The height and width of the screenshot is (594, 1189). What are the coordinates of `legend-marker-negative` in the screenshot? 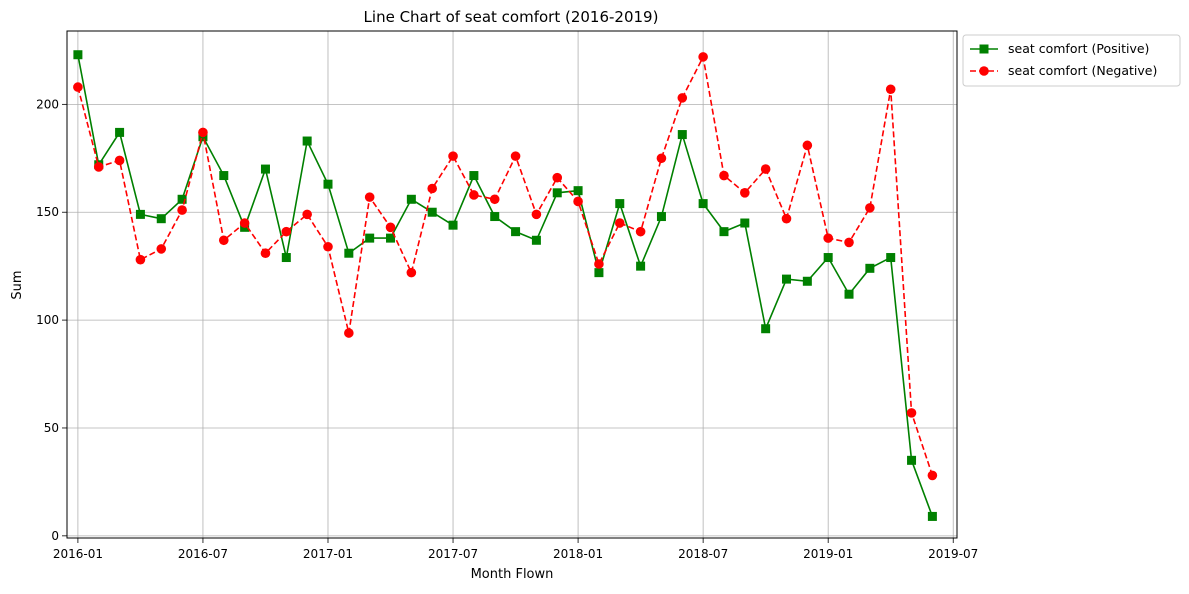 It's located at (984, 71).